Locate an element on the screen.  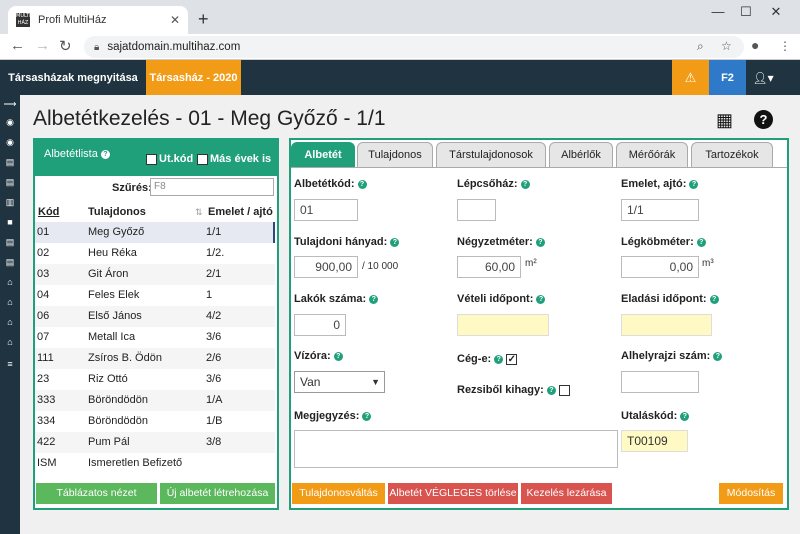
book-icon: ▤ is located at coordinates (10, 162).